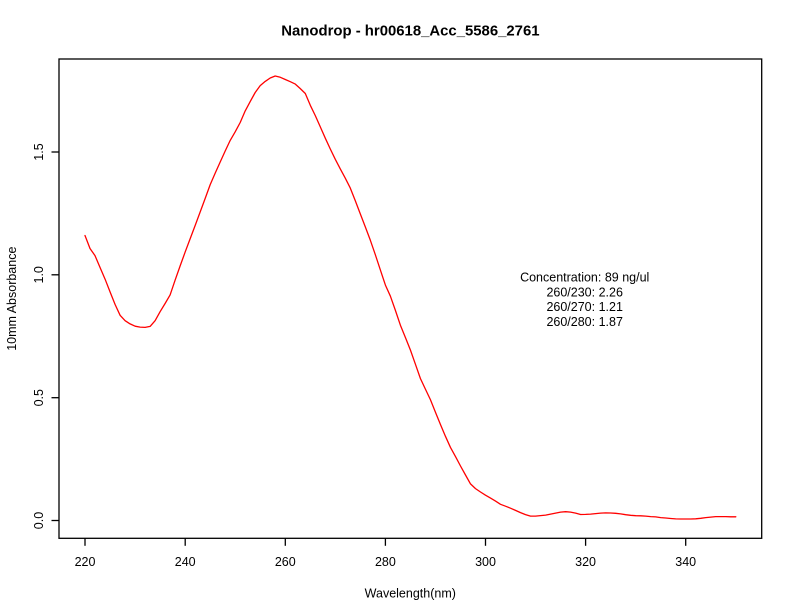 The image size is (792, 612). Describe the element at coordinates (584, 322) in the screenshot. I see `svg-text: 260/280: 1.87` at that location.